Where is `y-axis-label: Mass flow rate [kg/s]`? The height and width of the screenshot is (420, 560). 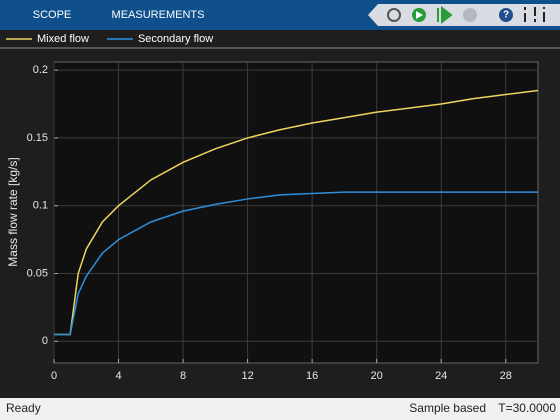
y-axis-label: Mass flow rate [kg/s] is located at coordinates (13, 211).